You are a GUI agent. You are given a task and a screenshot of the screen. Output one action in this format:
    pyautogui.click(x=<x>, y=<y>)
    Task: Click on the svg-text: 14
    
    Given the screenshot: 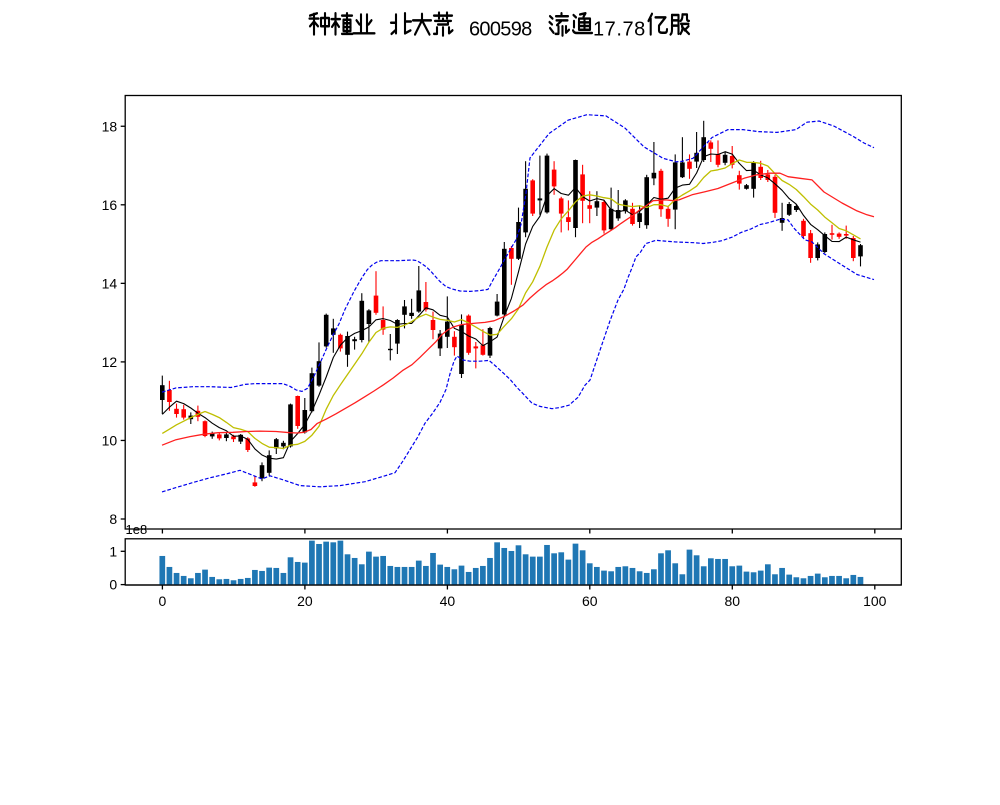 What is the action you would take?
    pyautogui.click(x=110, y=283)
    